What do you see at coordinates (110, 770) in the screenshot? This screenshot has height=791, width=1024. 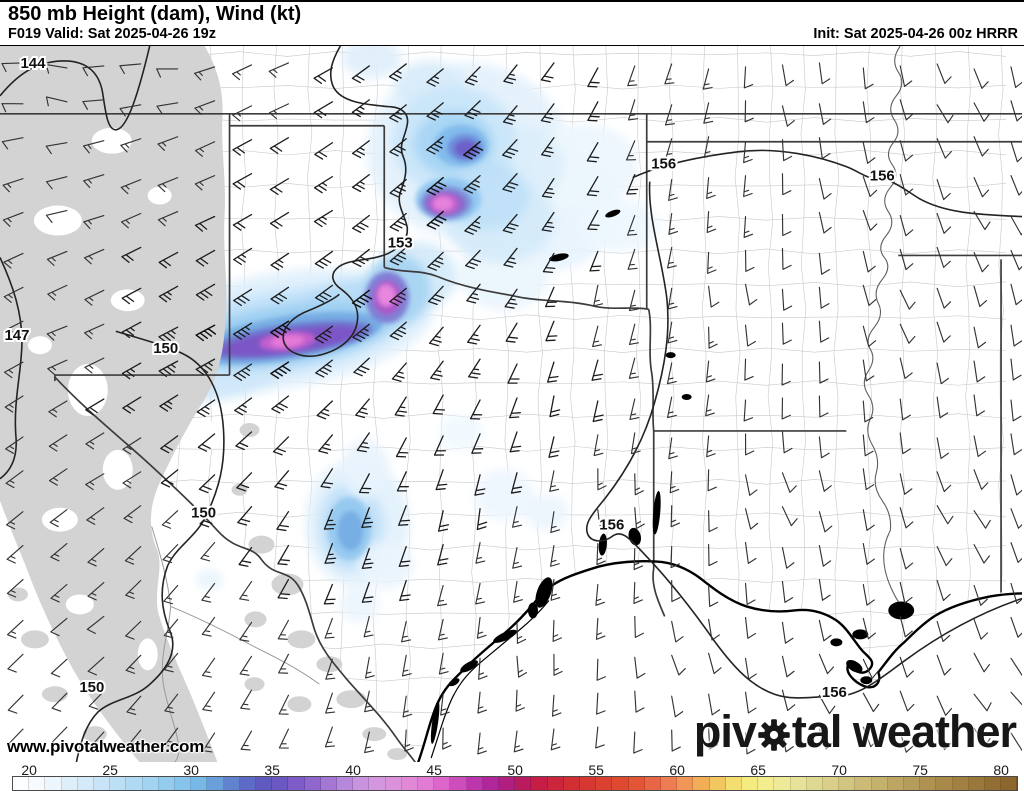 I see `colorbar-tick-label: 25` at bounding box center [110, 770].